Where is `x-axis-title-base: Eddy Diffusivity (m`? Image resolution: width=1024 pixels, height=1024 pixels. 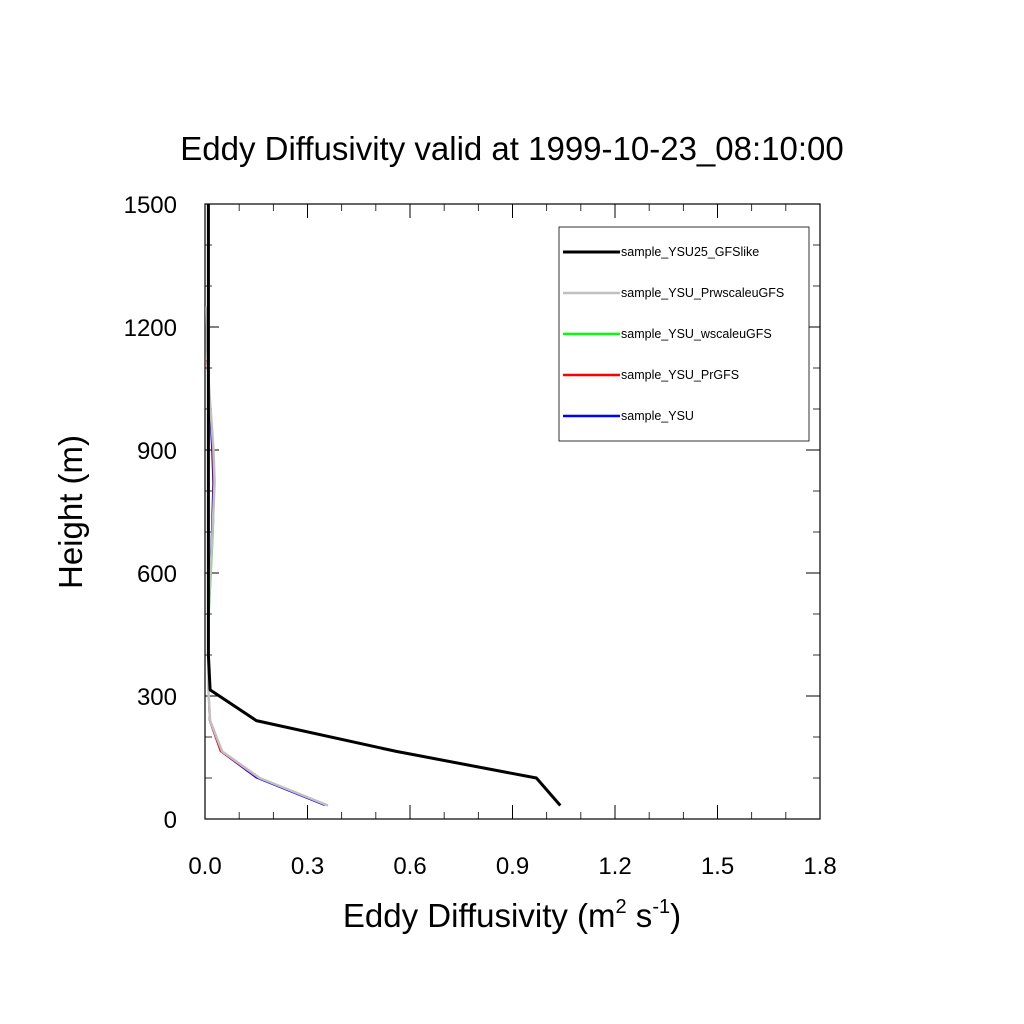
x-axis-title-base: Eddy Diffusivity (m is located at coordinates (479, 915).